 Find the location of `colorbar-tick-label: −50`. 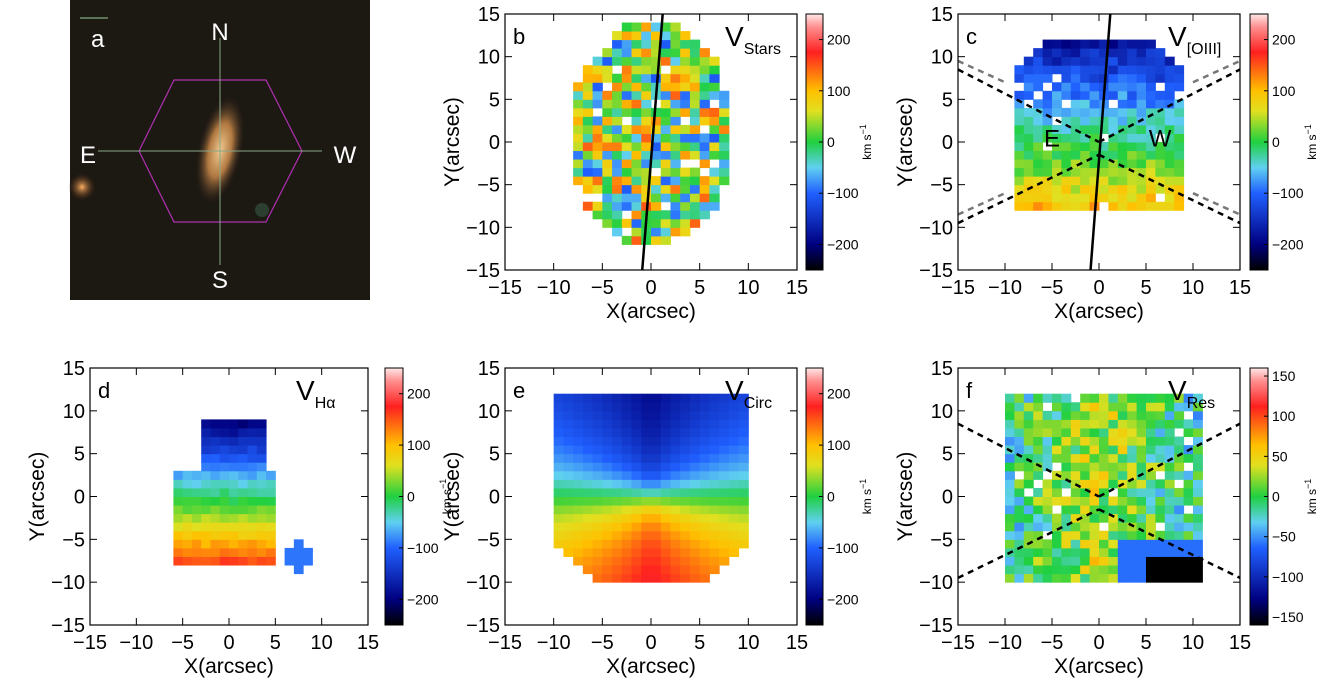

colorbar-tick-label: −50 is located at coordinates (1284, 537).